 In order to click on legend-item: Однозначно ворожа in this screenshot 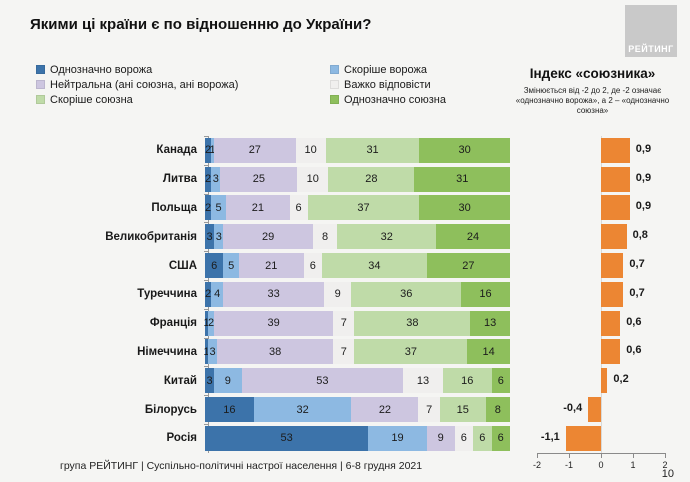, I will do `click(183, 69)`.